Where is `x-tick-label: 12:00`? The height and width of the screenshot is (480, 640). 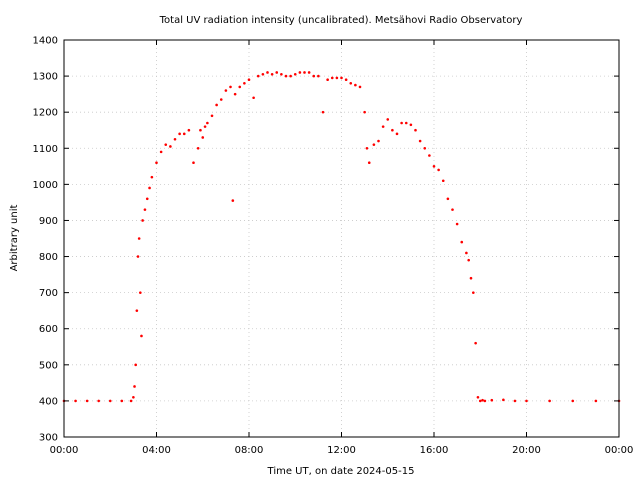 x-tick-label: 12:00 is located at coordinates (341, 450).